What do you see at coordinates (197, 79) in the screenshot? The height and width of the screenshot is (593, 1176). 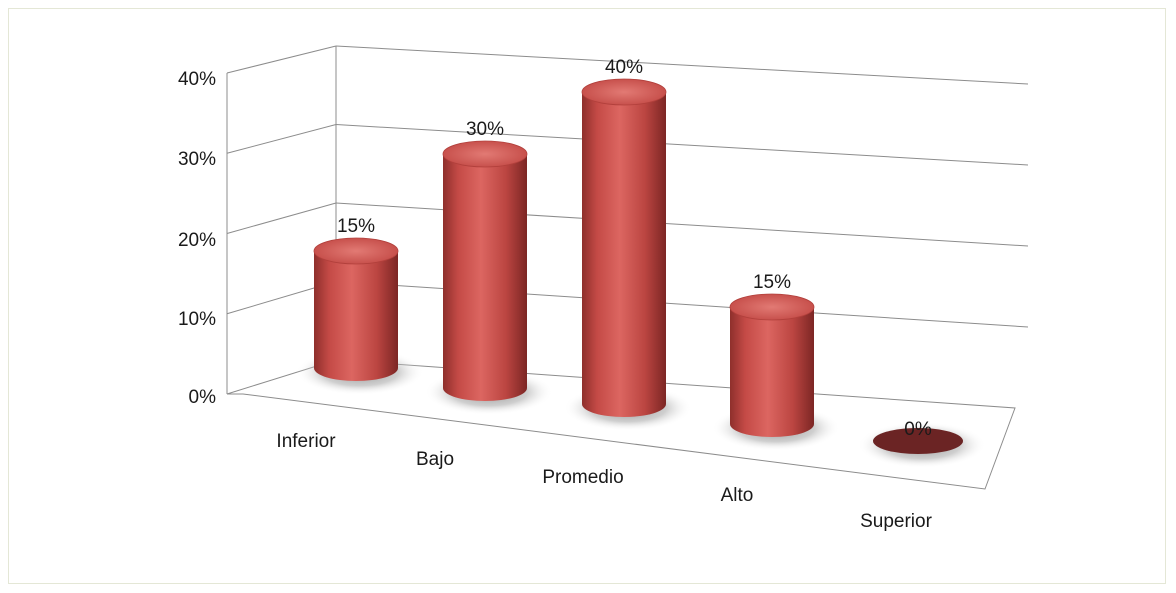 I see `y-tick-label: 40%` at bounding box center [197, 79].